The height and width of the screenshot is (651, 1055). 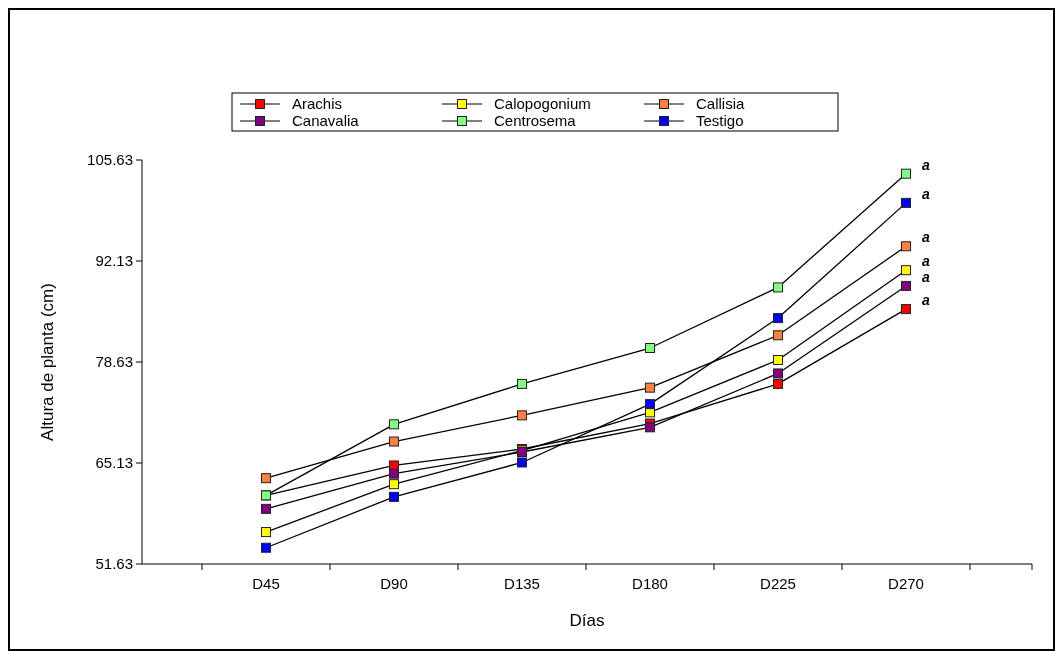 I want to click on x-tick-label: D90, so click(x=394, y=583).